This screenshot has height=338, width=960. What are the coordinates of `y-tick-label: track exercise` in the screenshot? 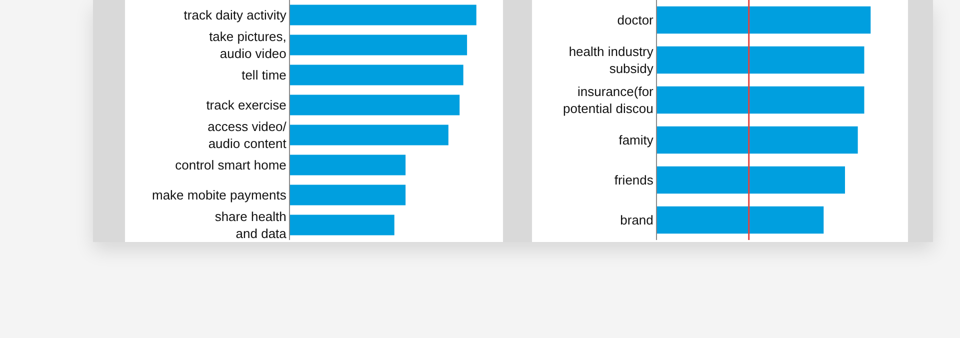 It's located at (246, 105).